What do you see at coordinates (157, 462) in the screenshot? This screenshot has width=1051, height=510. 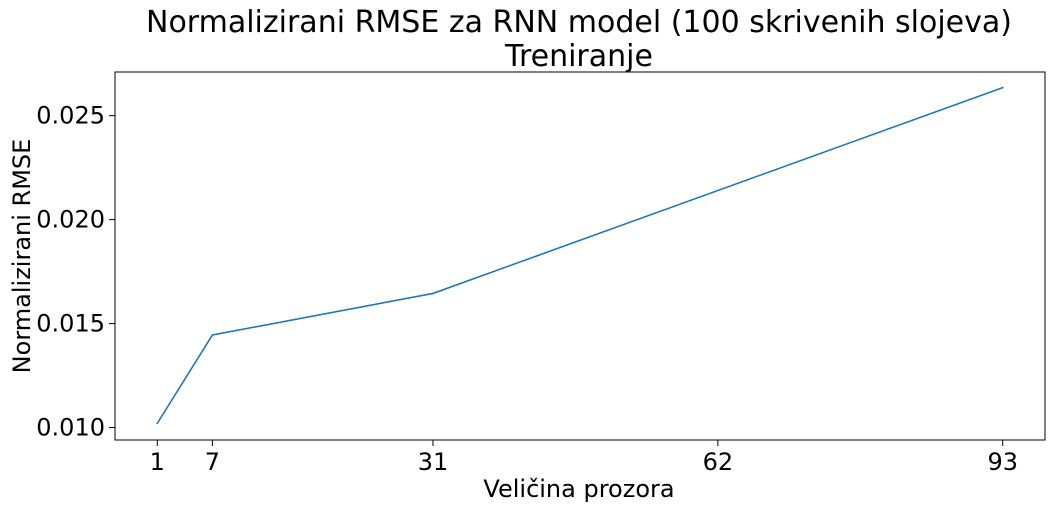 I see `x-tick-label: 1` at bounding box center [157, 462].